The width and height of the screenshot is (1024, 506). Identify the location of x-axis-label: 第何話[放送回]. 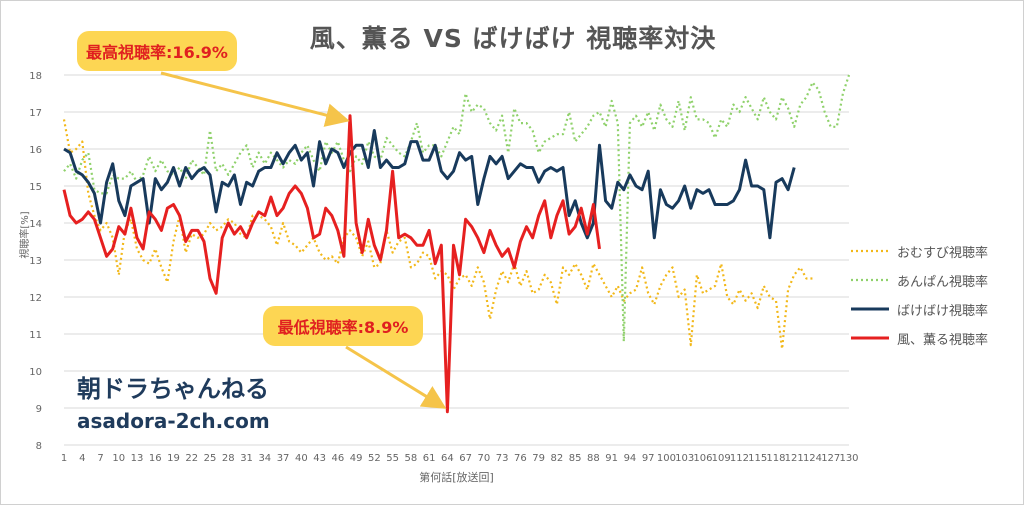
(456, 477).